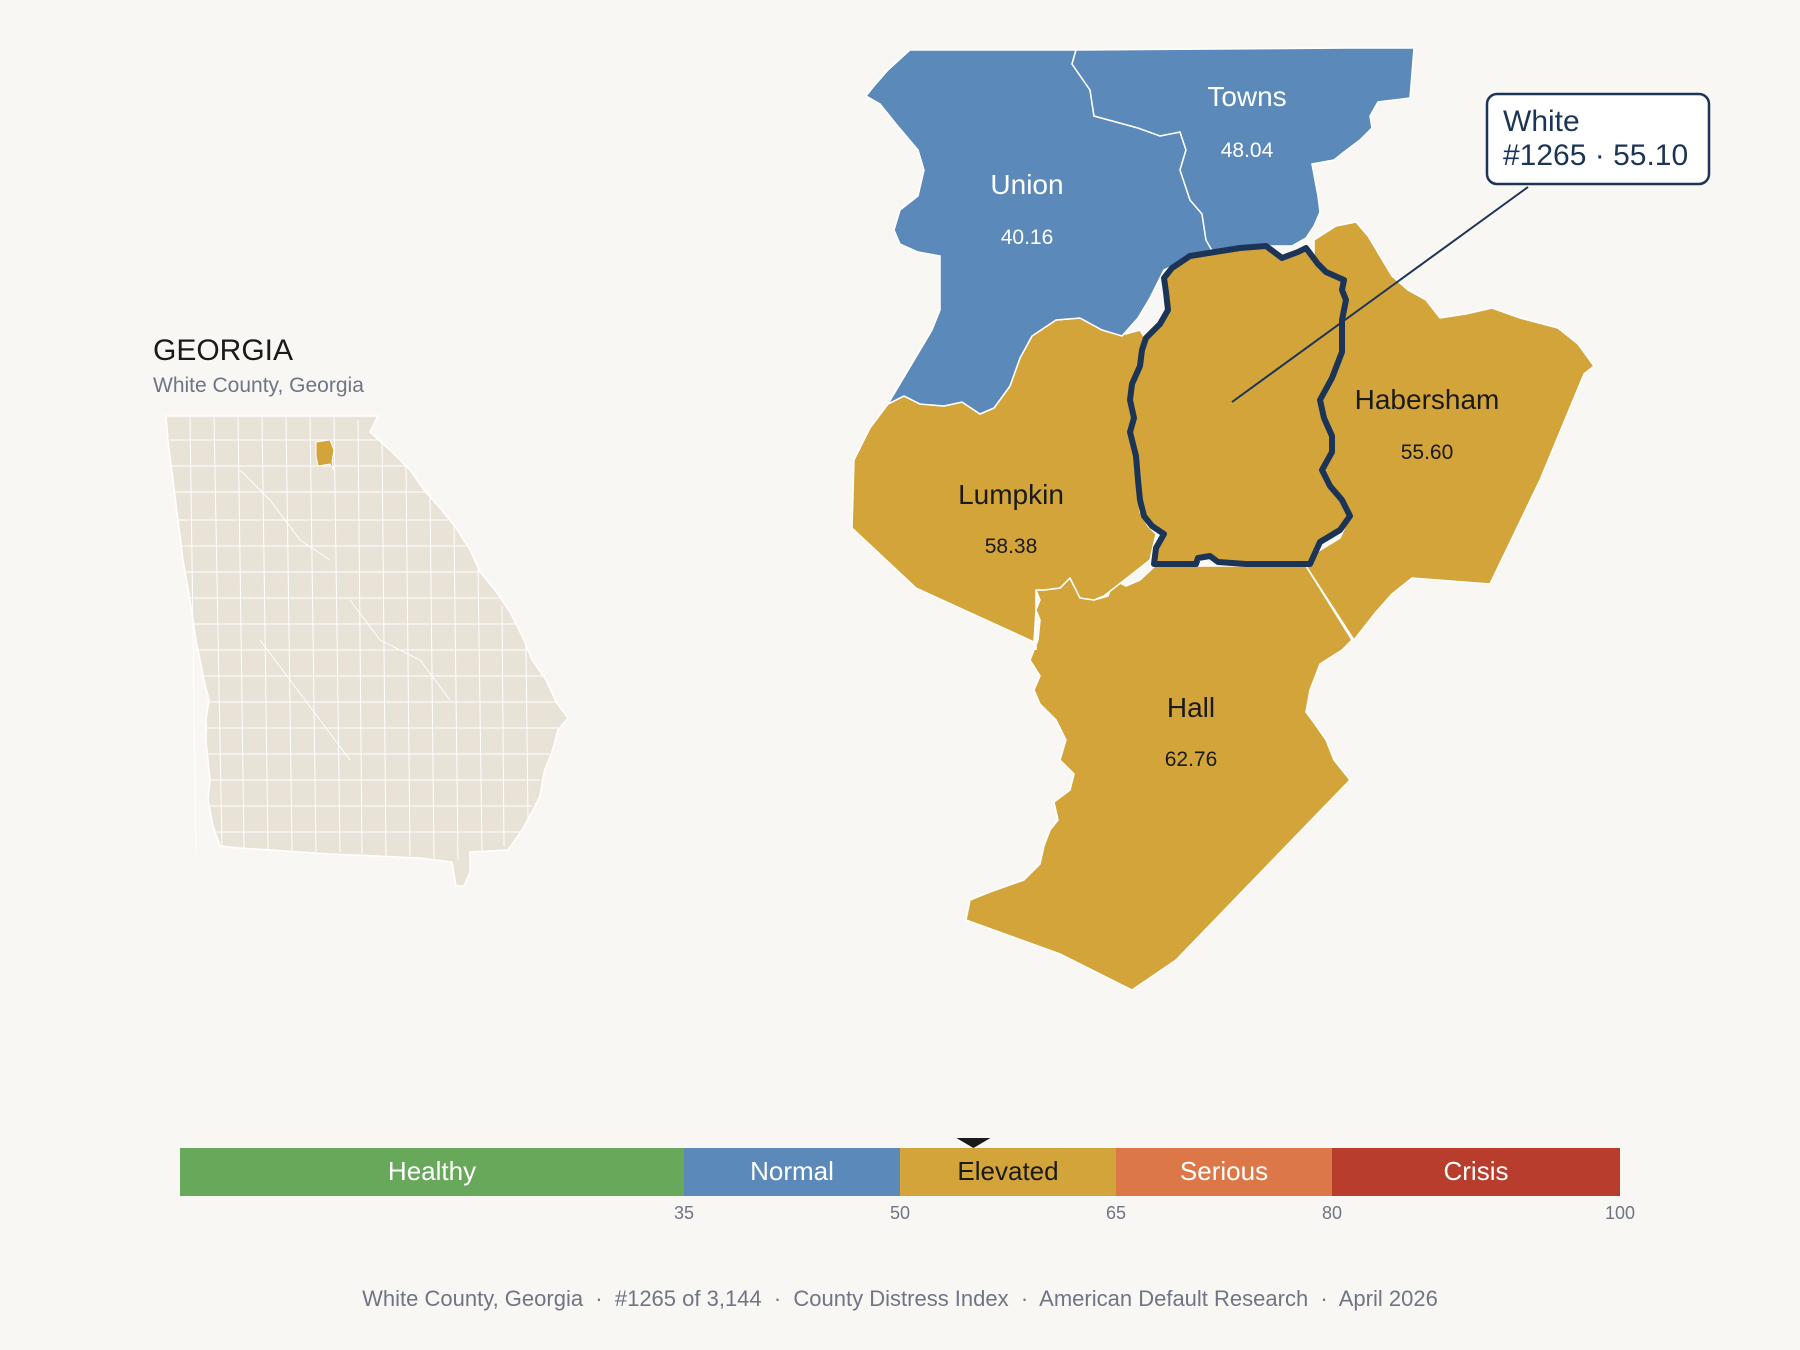 Image resolution: width=1800 pixels, height=1350 pixels. What do you see at coordinates (1011, 546) in the screenshot?
I see `county-value-lumpkin: 58.38` at bounding box center [1011, 546].